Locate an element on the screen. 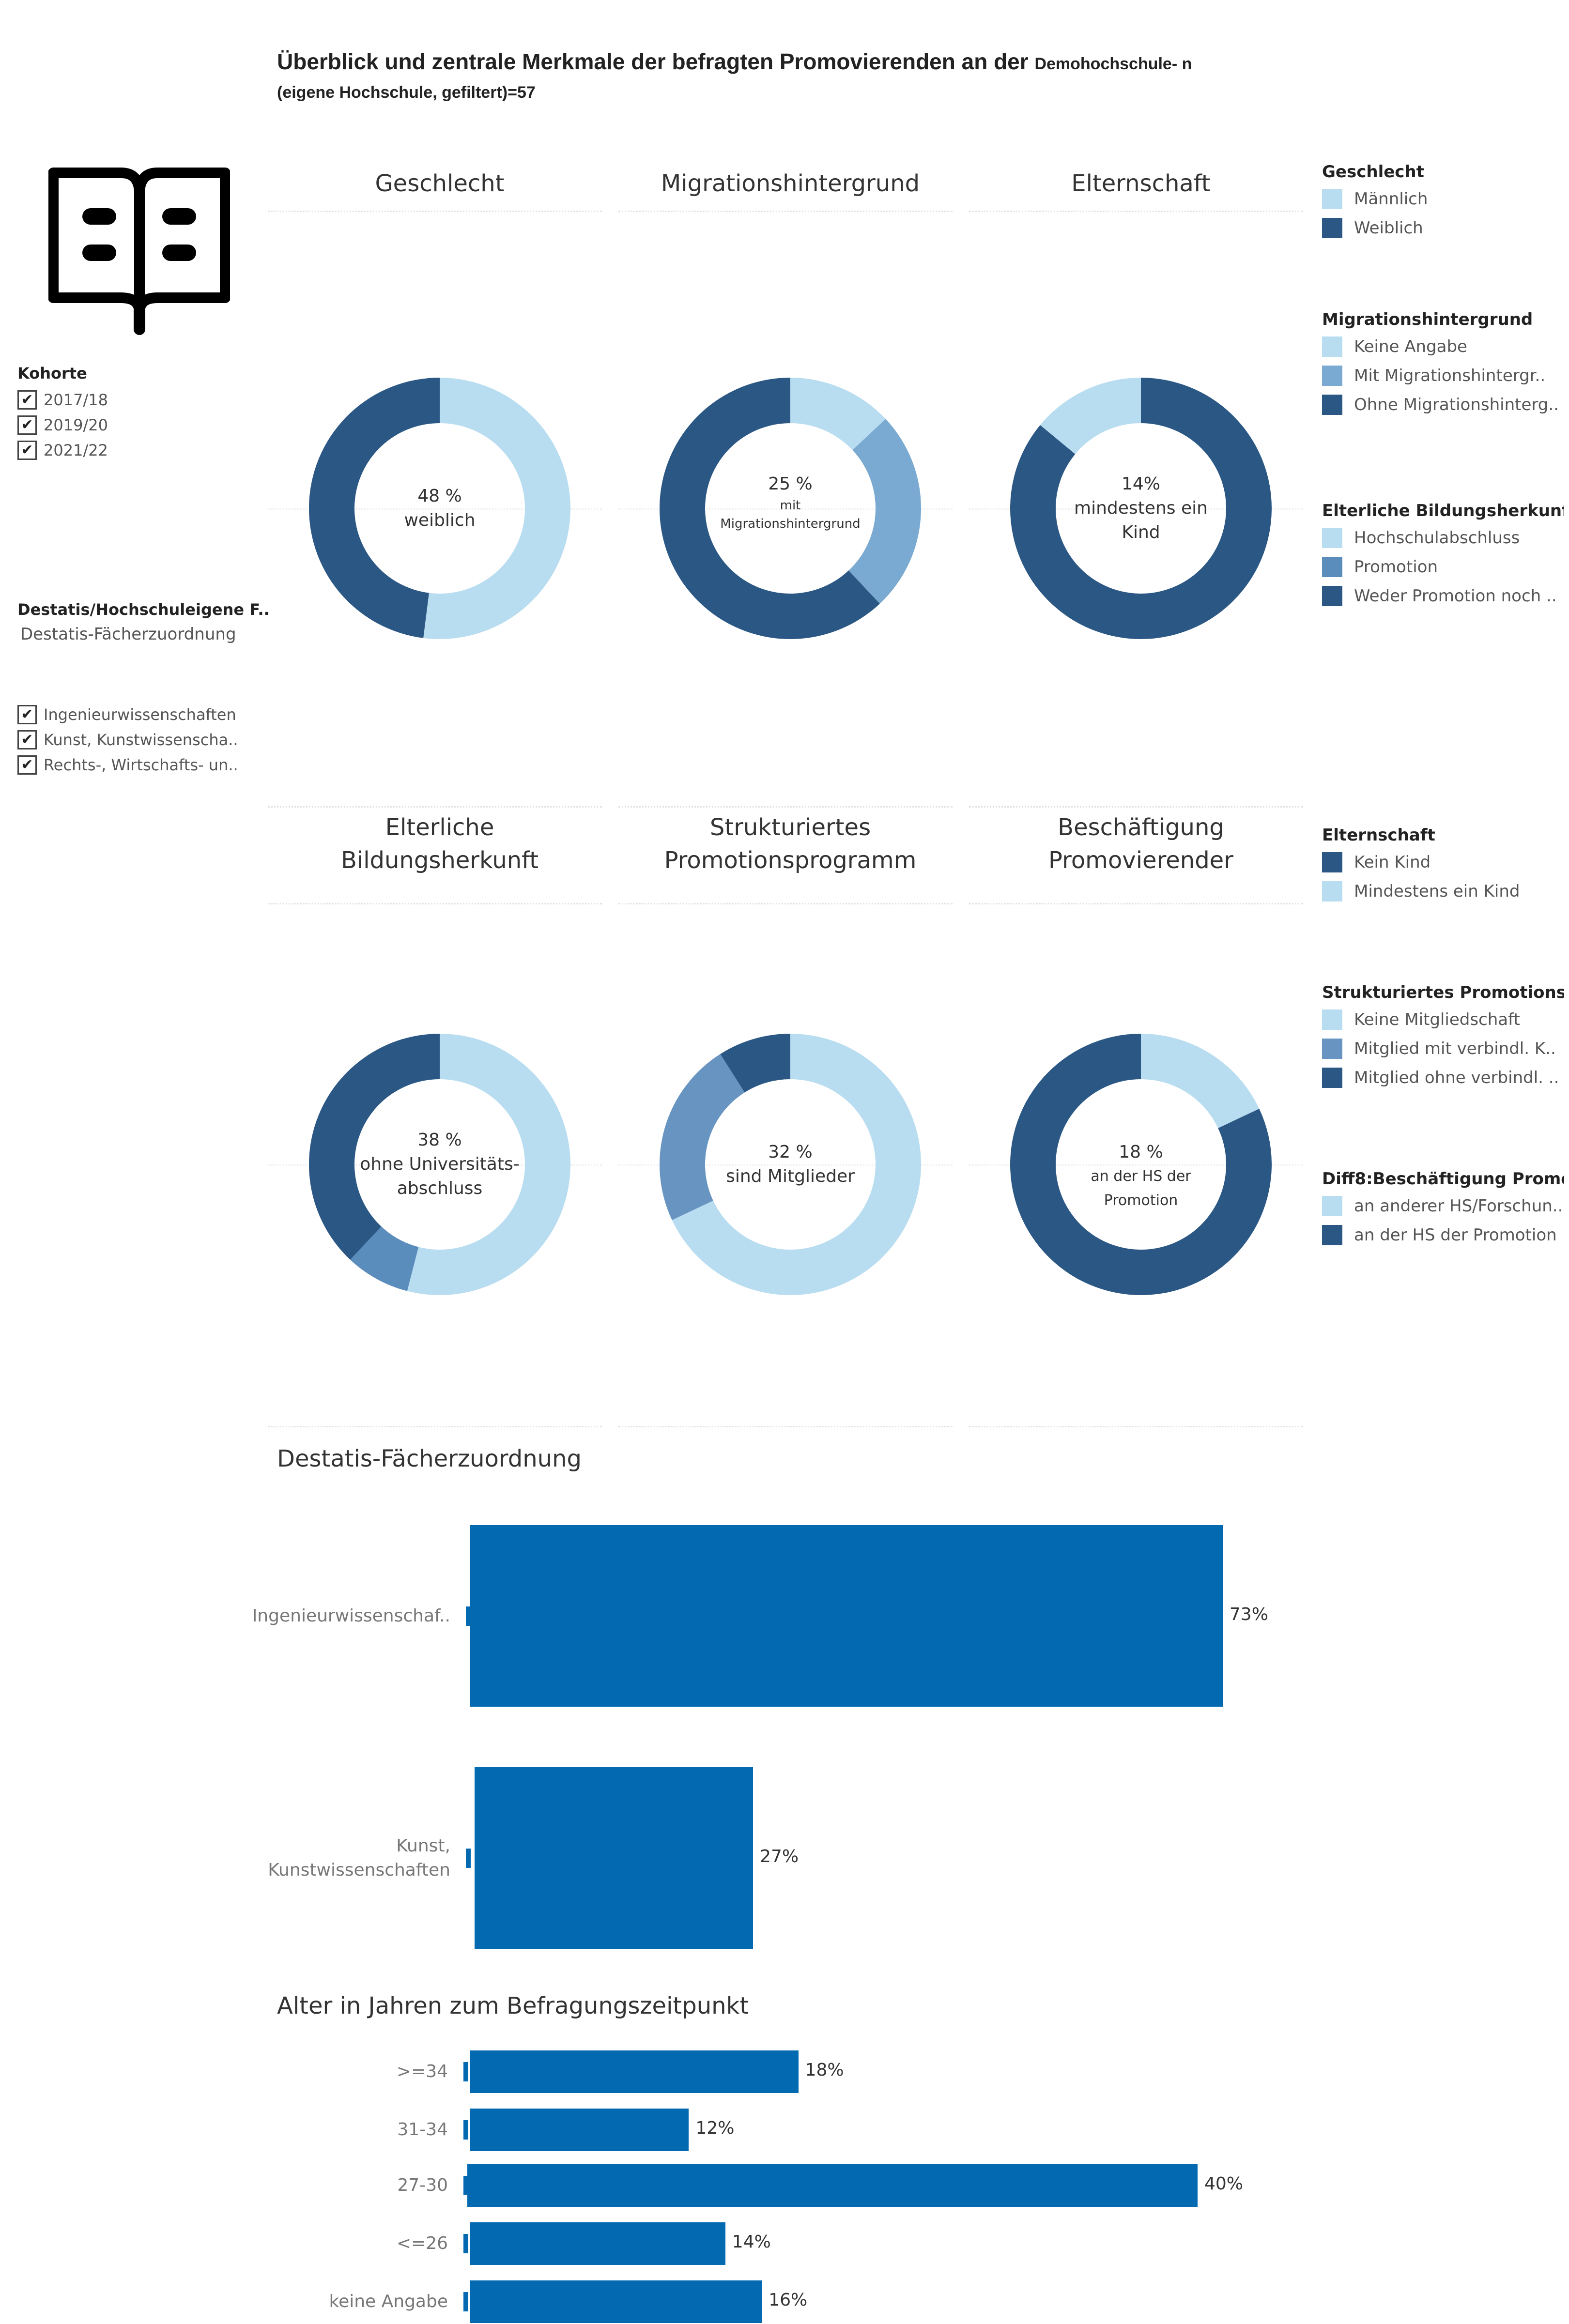  donut-title-line: Bildungsherkunft is located at coordinates (439, 861).